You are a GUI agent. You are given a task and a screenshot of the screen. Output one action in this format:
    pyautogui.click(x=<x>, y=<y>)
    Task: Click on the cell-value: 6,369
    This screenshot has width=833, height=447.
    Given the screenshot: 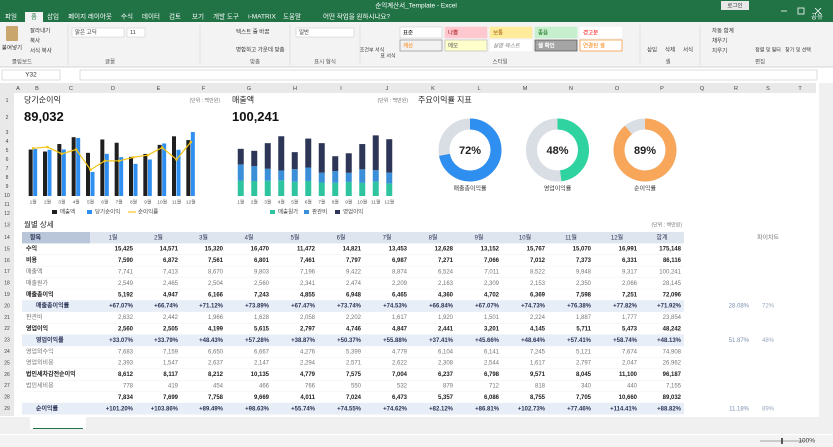 What is the action you would take?
    pyautogui.click(x=538, y=295)
    